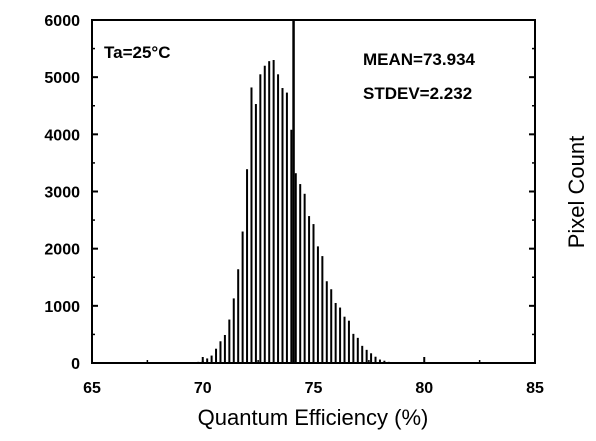  What do you see at coordinates (62, 78) in the screenshot?
I see `y-tick-label: 5000` at bounding box center [62, 78].